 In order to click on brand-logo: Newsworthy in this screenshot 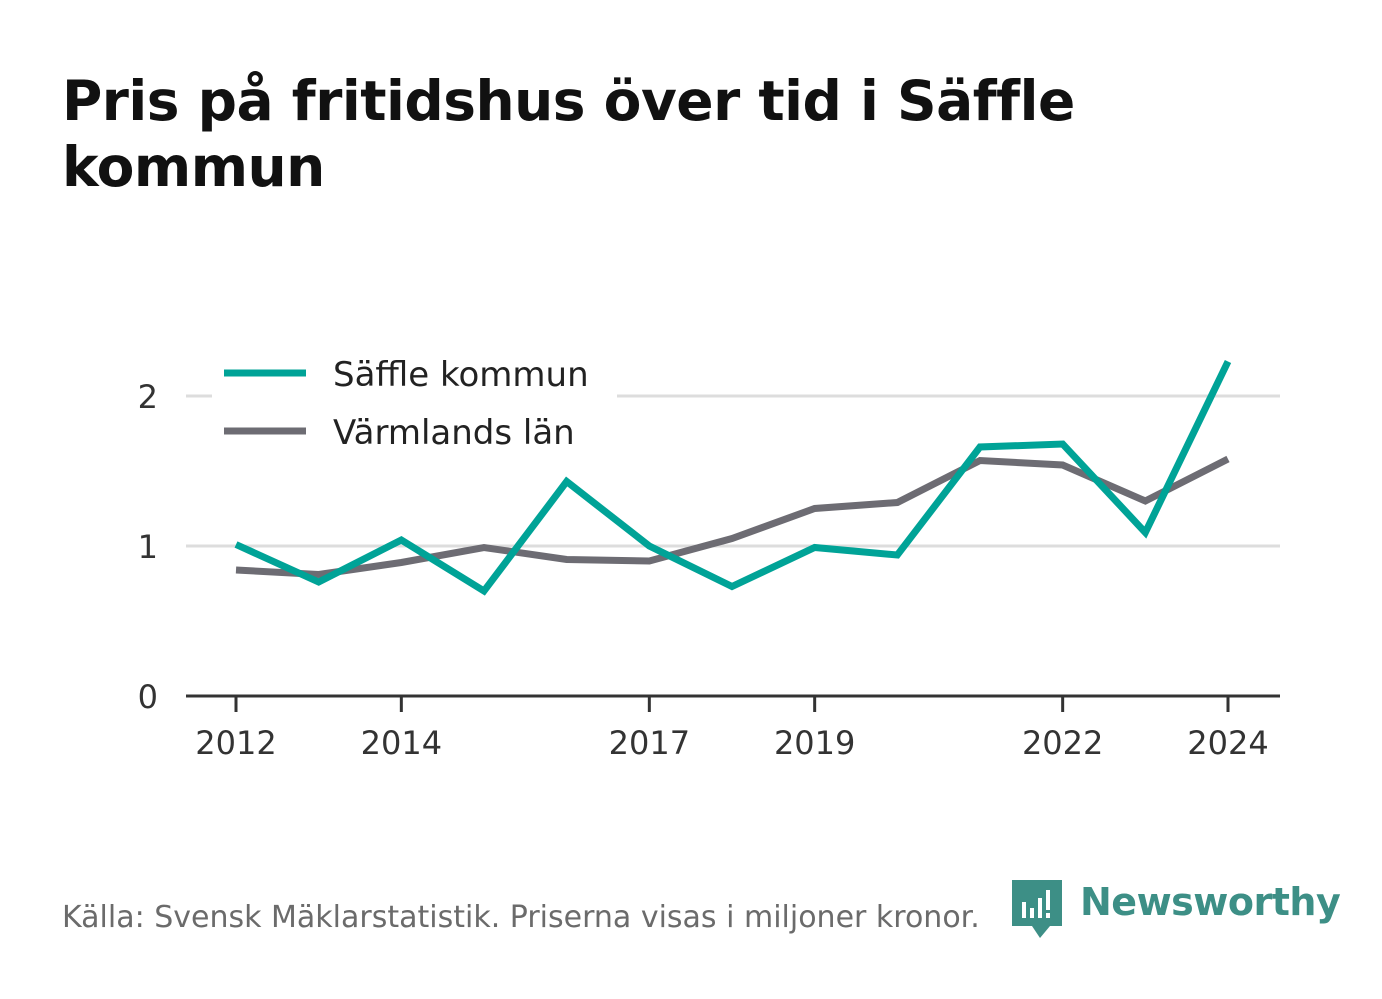, I will do `click(1176, 910)`.